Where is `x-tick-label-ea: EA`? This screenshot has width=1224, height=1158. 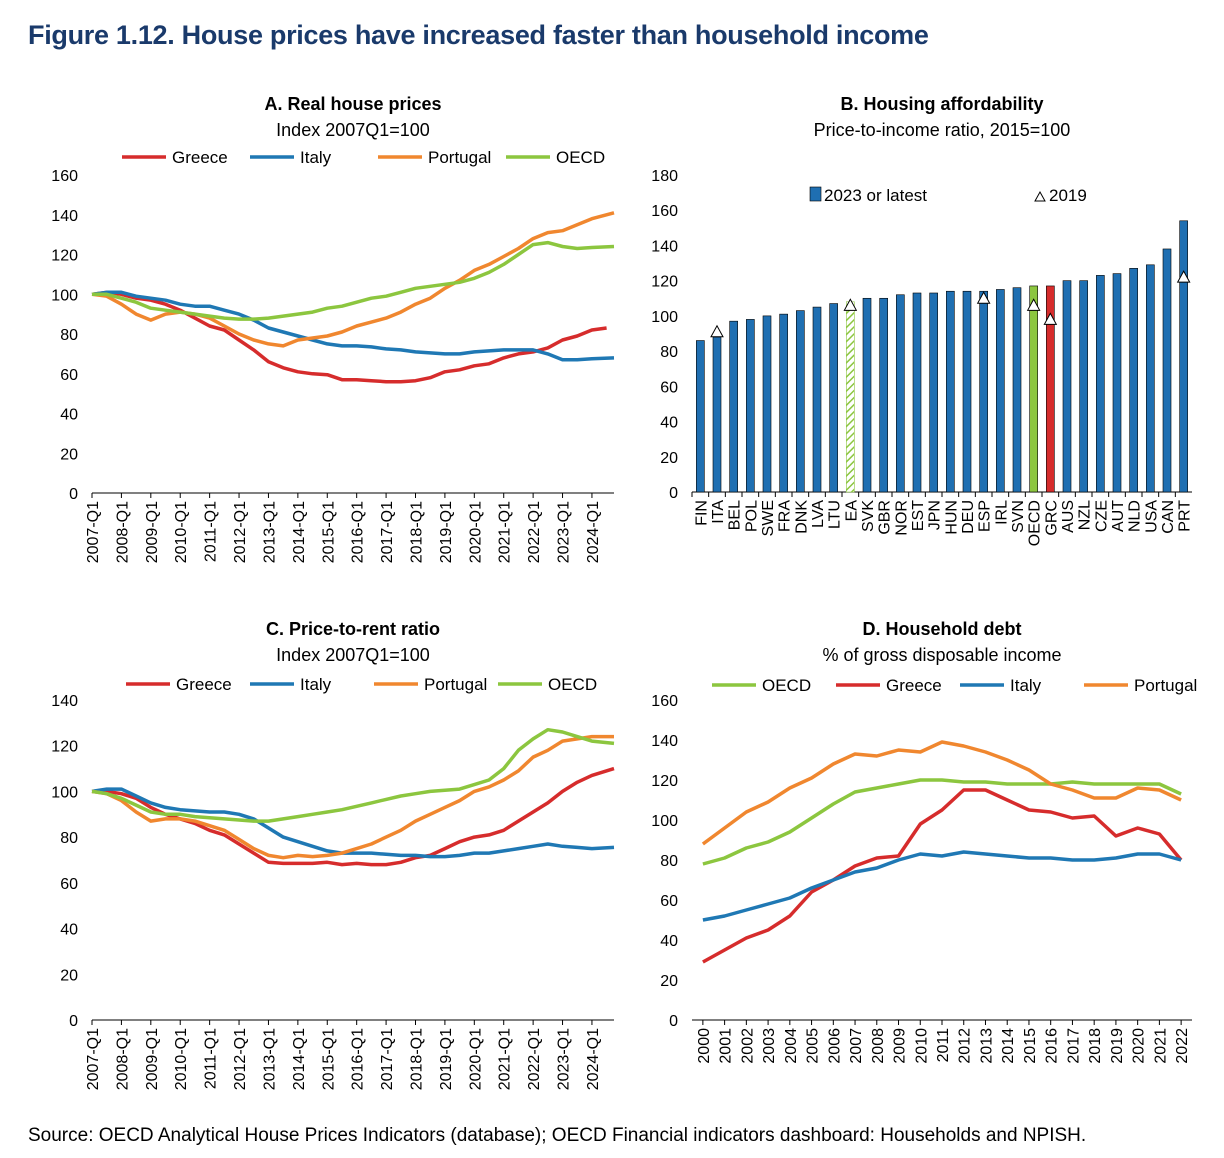
x-tick-label-ea: EA is located at coordinates (851, 511).